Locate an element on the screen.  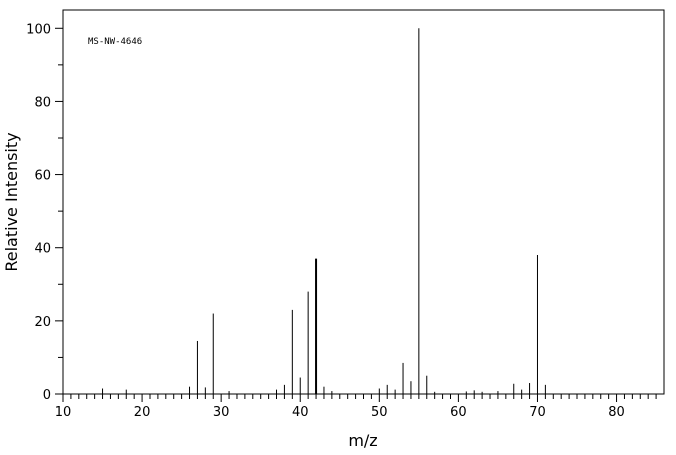
x-tick-label: 40 is located at coordinates (300, 412).